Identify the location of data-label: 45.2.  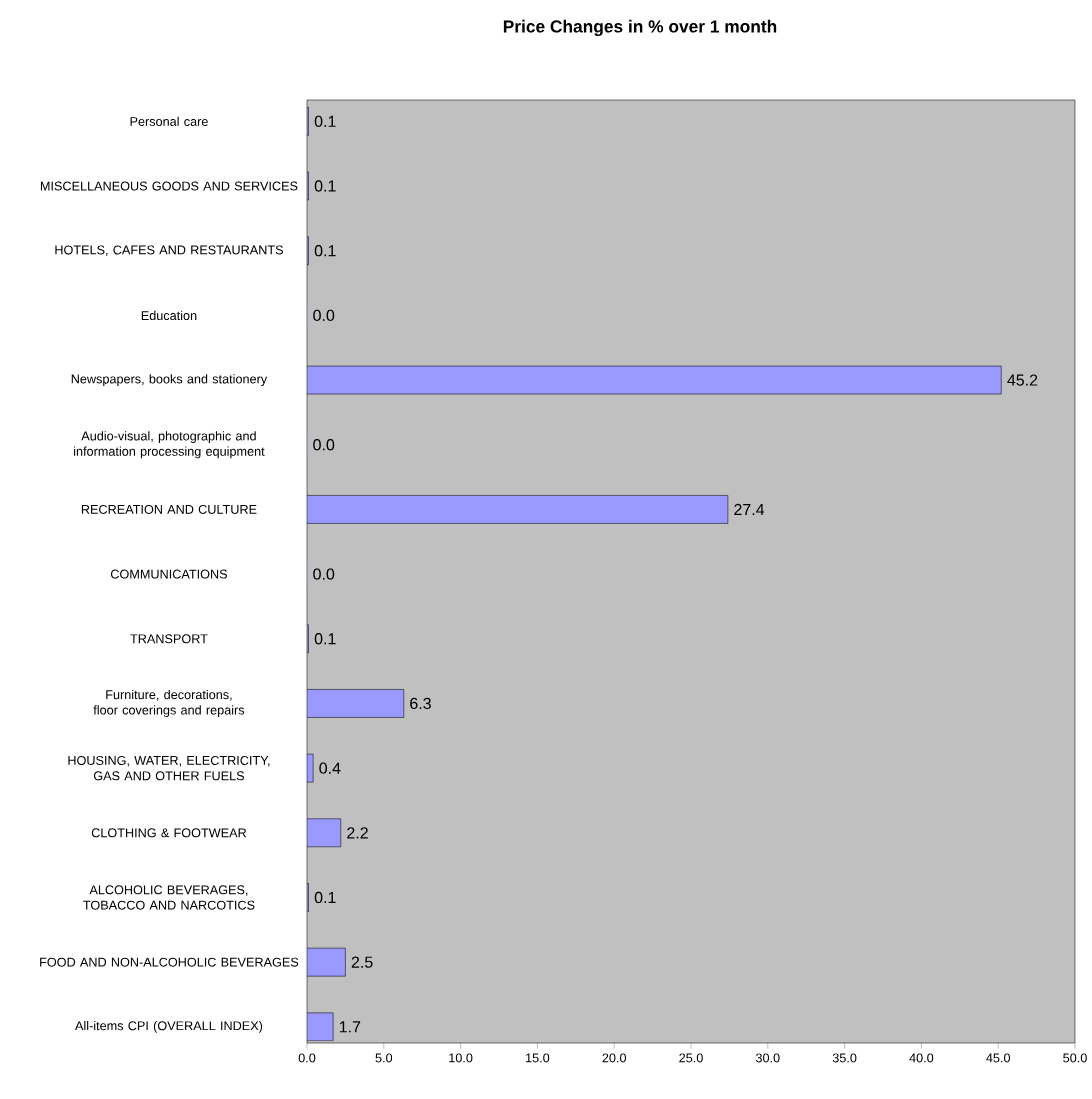
(1022, 380).